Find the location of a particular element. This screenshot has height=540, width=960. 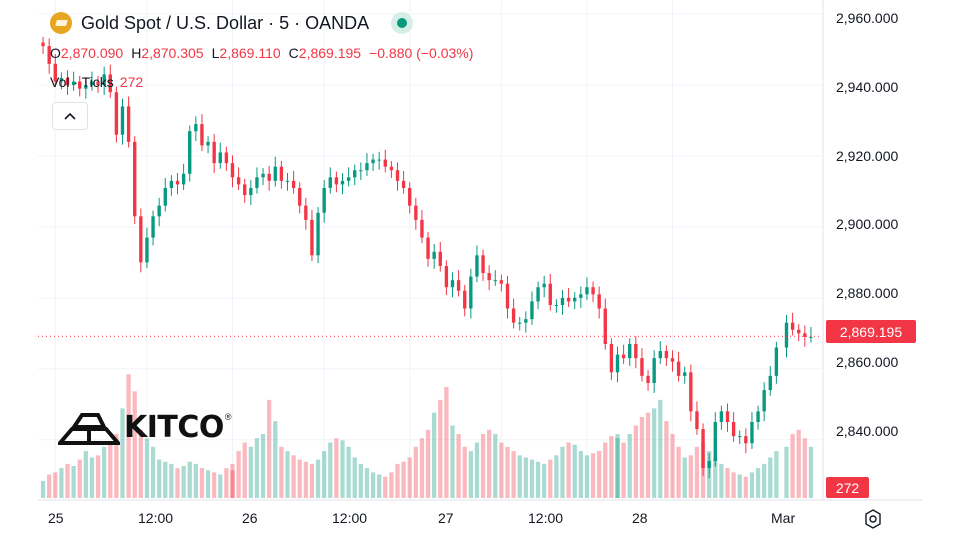

kitco-bars-icon is located at coordinates (89, 428).